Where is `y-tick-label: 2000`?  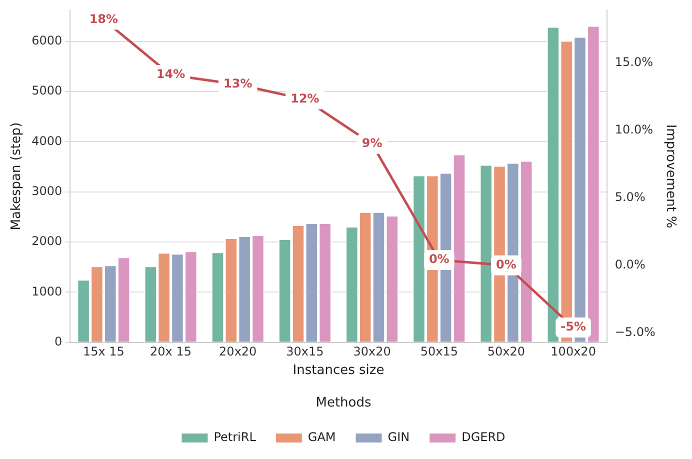
y-tick-label: 2000 is located at coordinates (47, 241).